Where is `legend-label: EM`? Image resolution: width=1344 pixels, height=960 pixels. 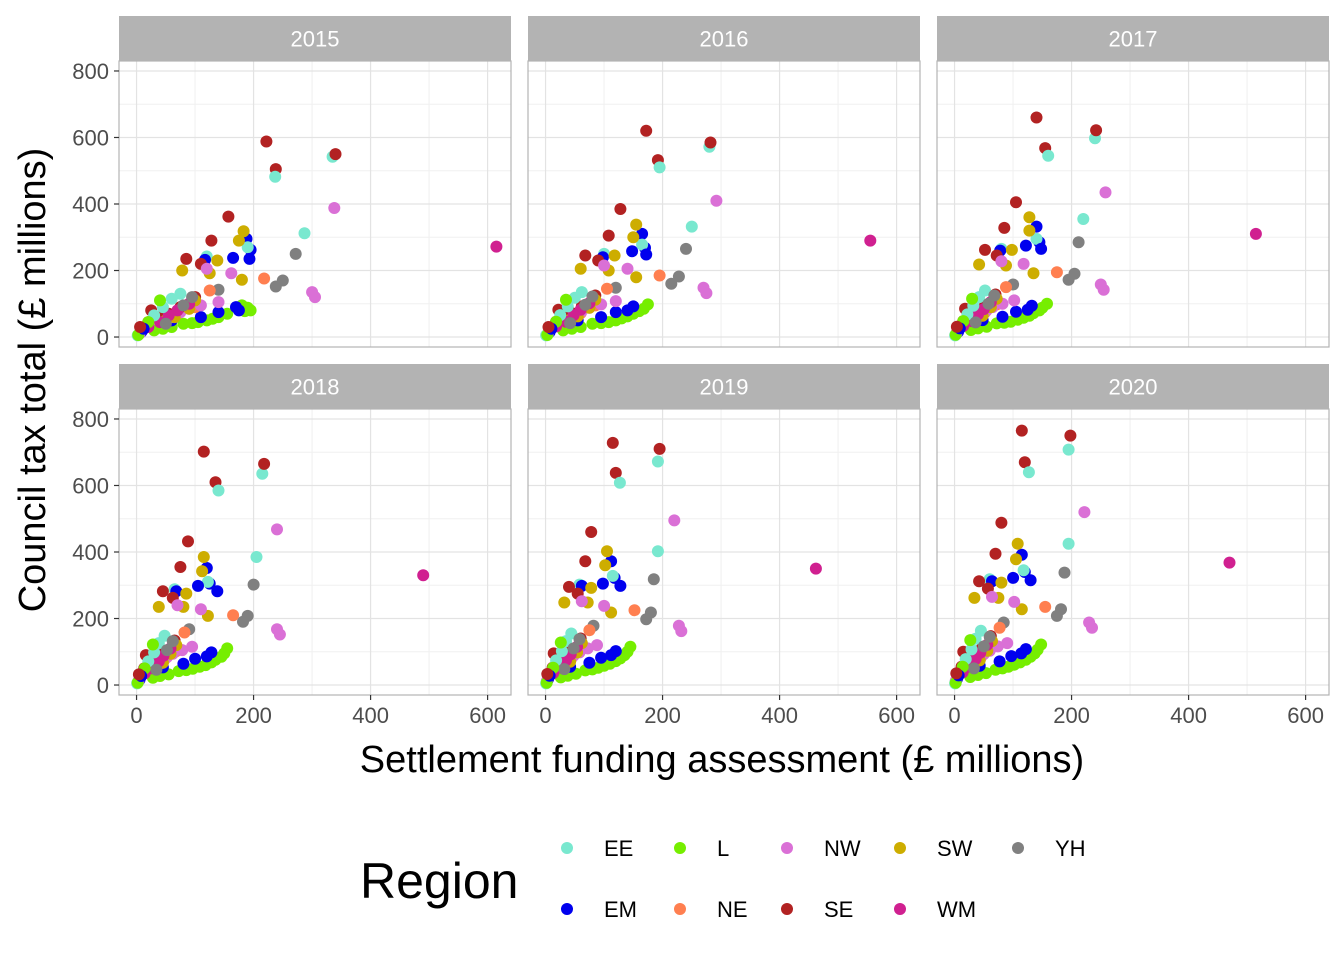 legend-label: EM is located at coordinates (620, 909).